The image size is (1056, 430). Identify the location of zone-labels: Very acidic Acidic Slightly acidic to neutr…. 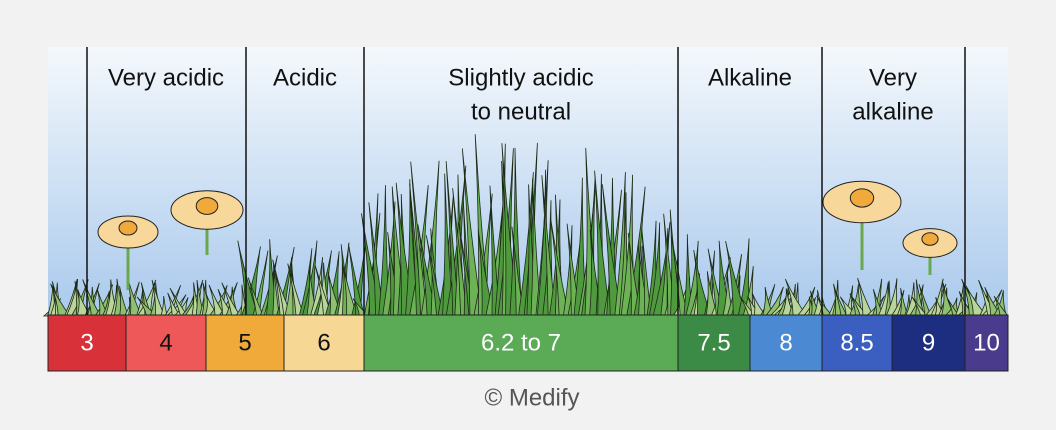
(521, 94).